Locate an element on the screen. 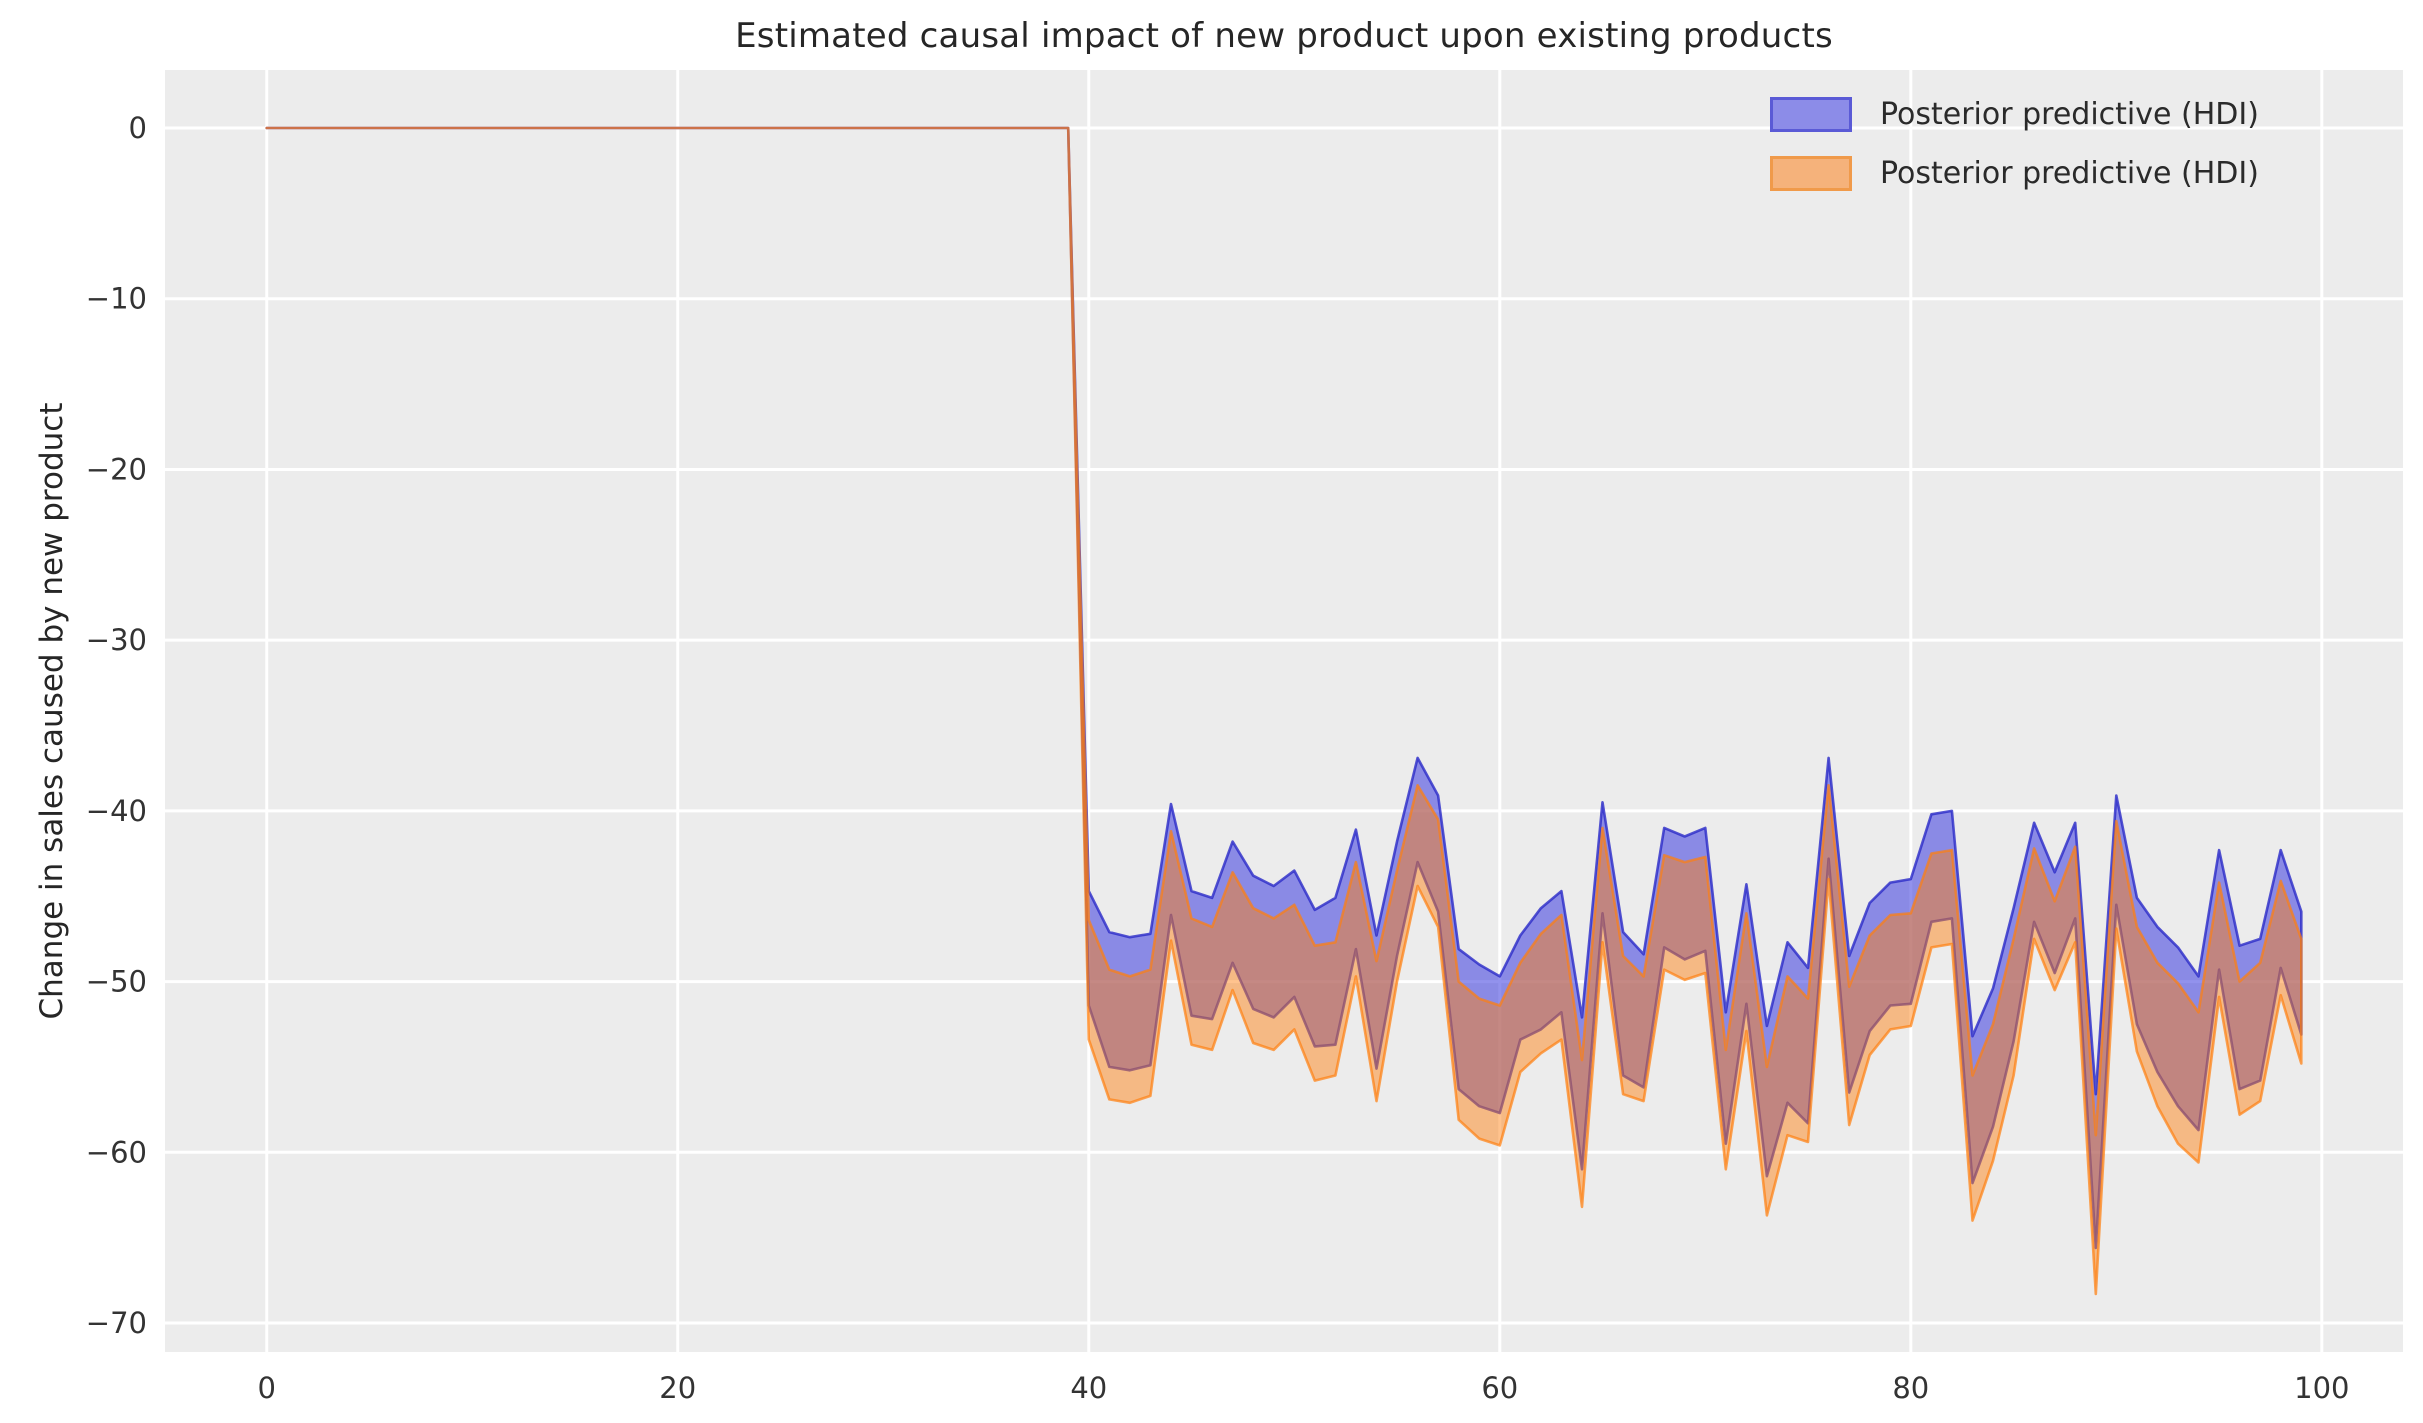  legend-item-posterior-orange: Posterior predictive (HDI) is located at coordinates (2014, 173).